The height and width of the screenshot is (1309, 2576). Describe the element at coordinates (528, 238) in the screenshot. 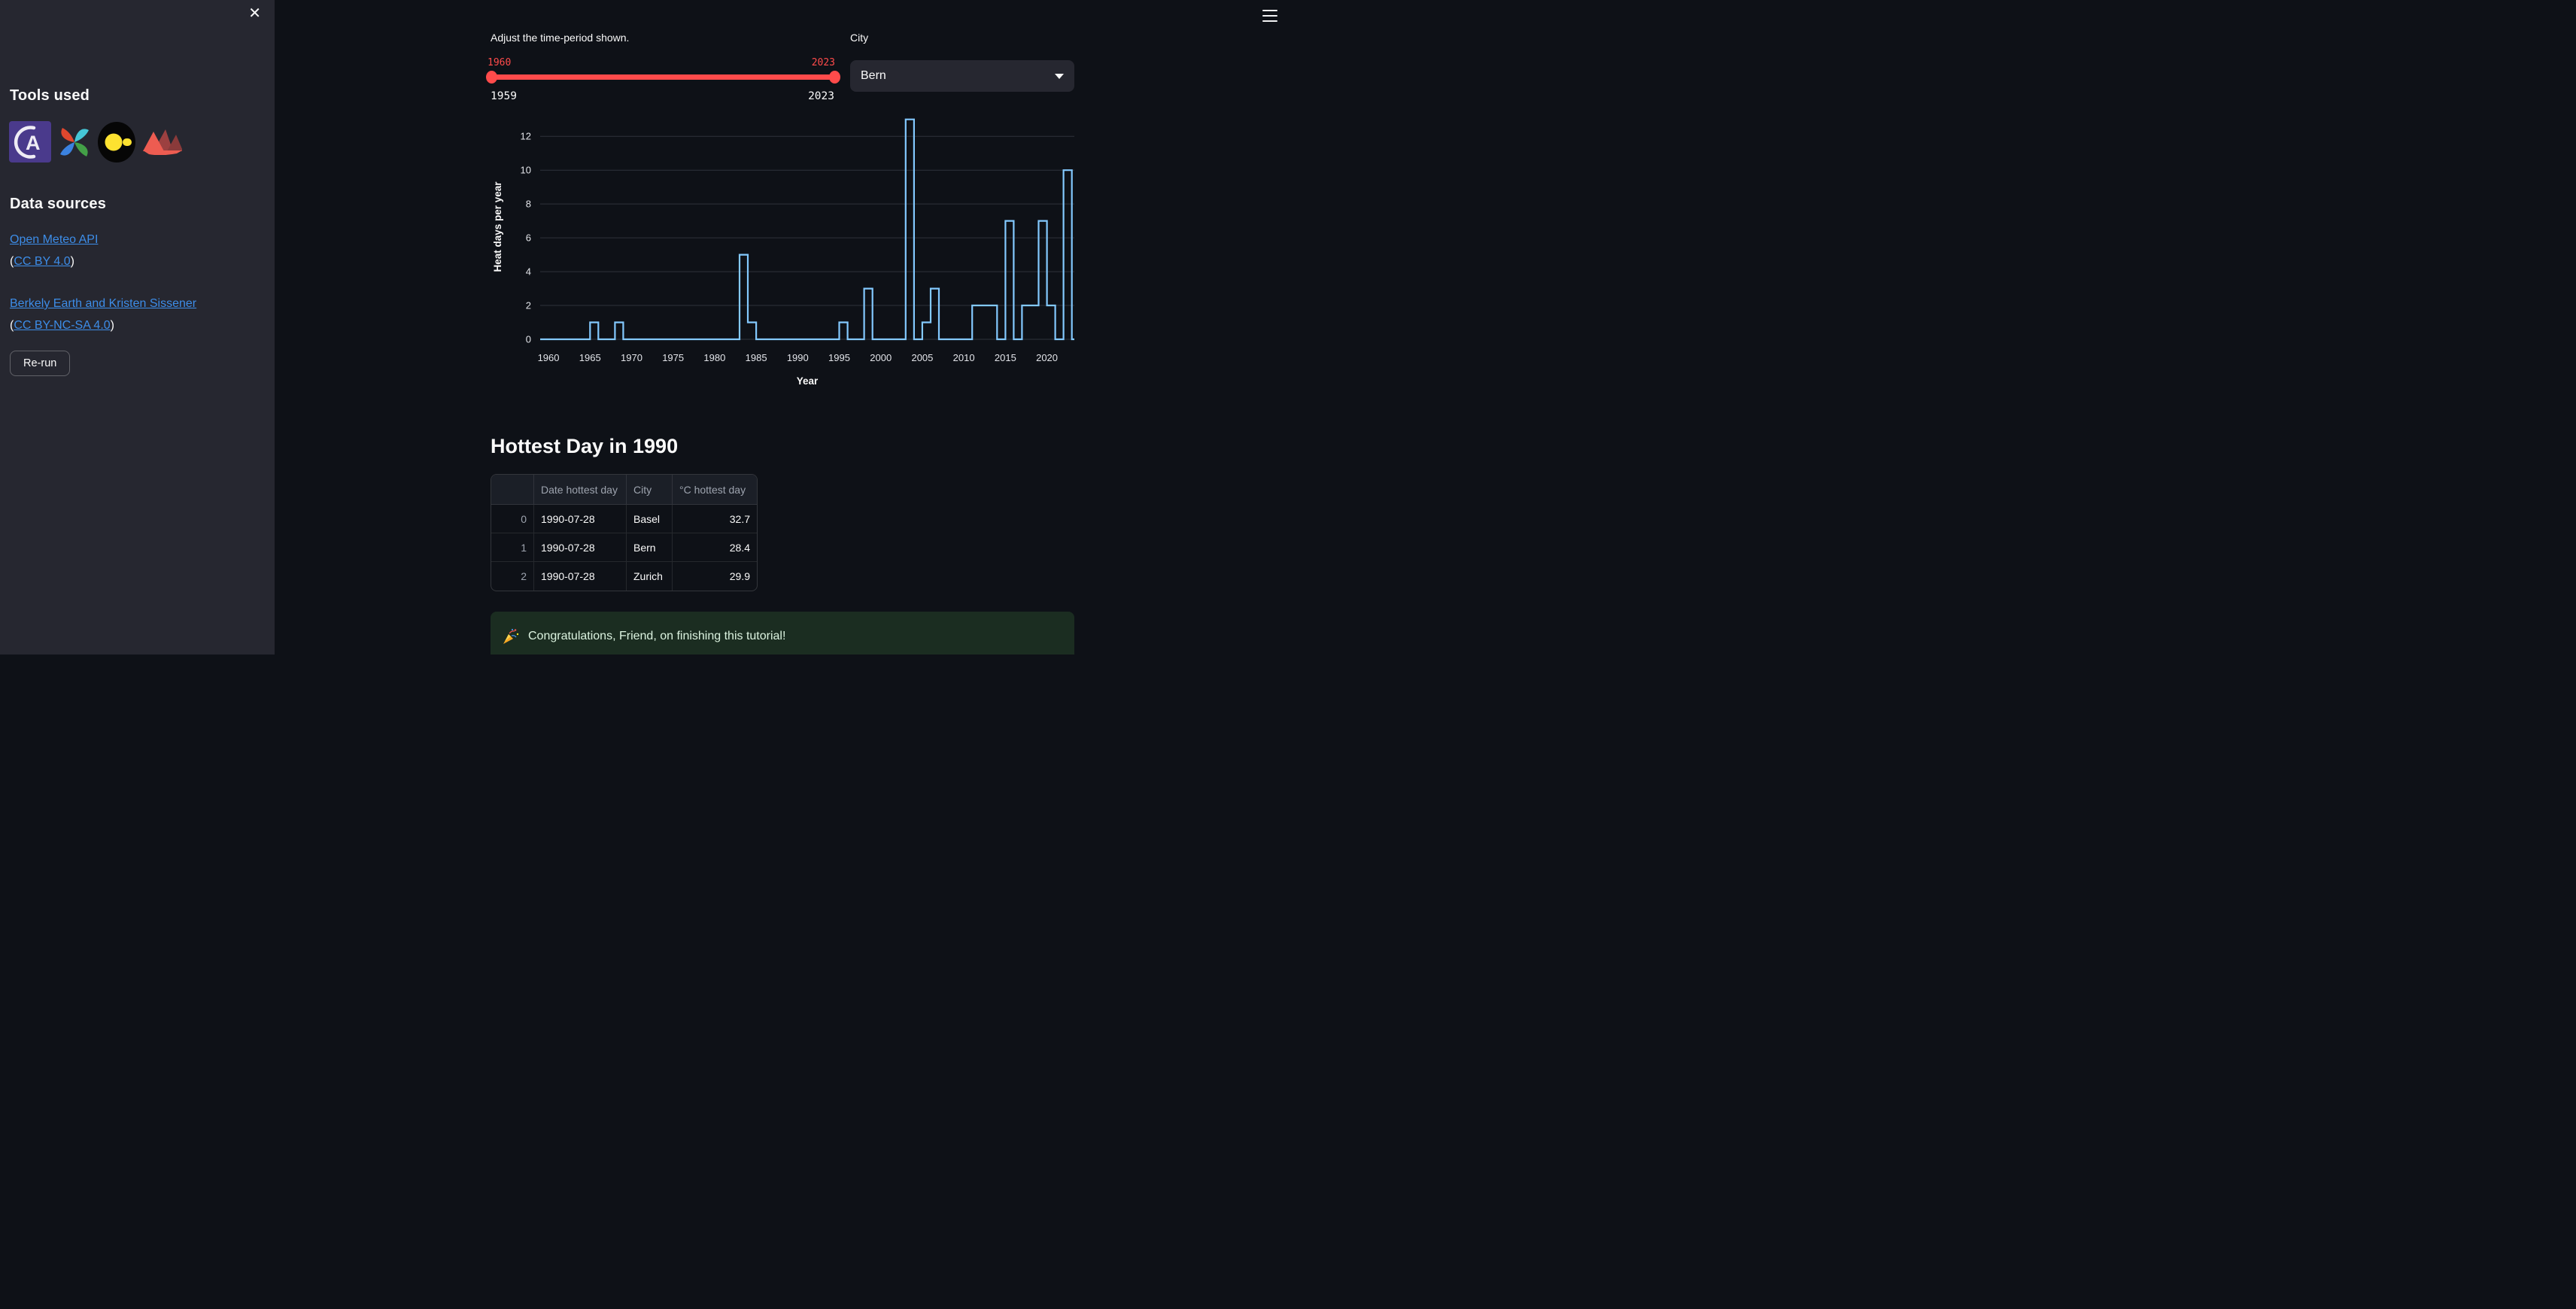

I see `svg-text: 6` at that location.